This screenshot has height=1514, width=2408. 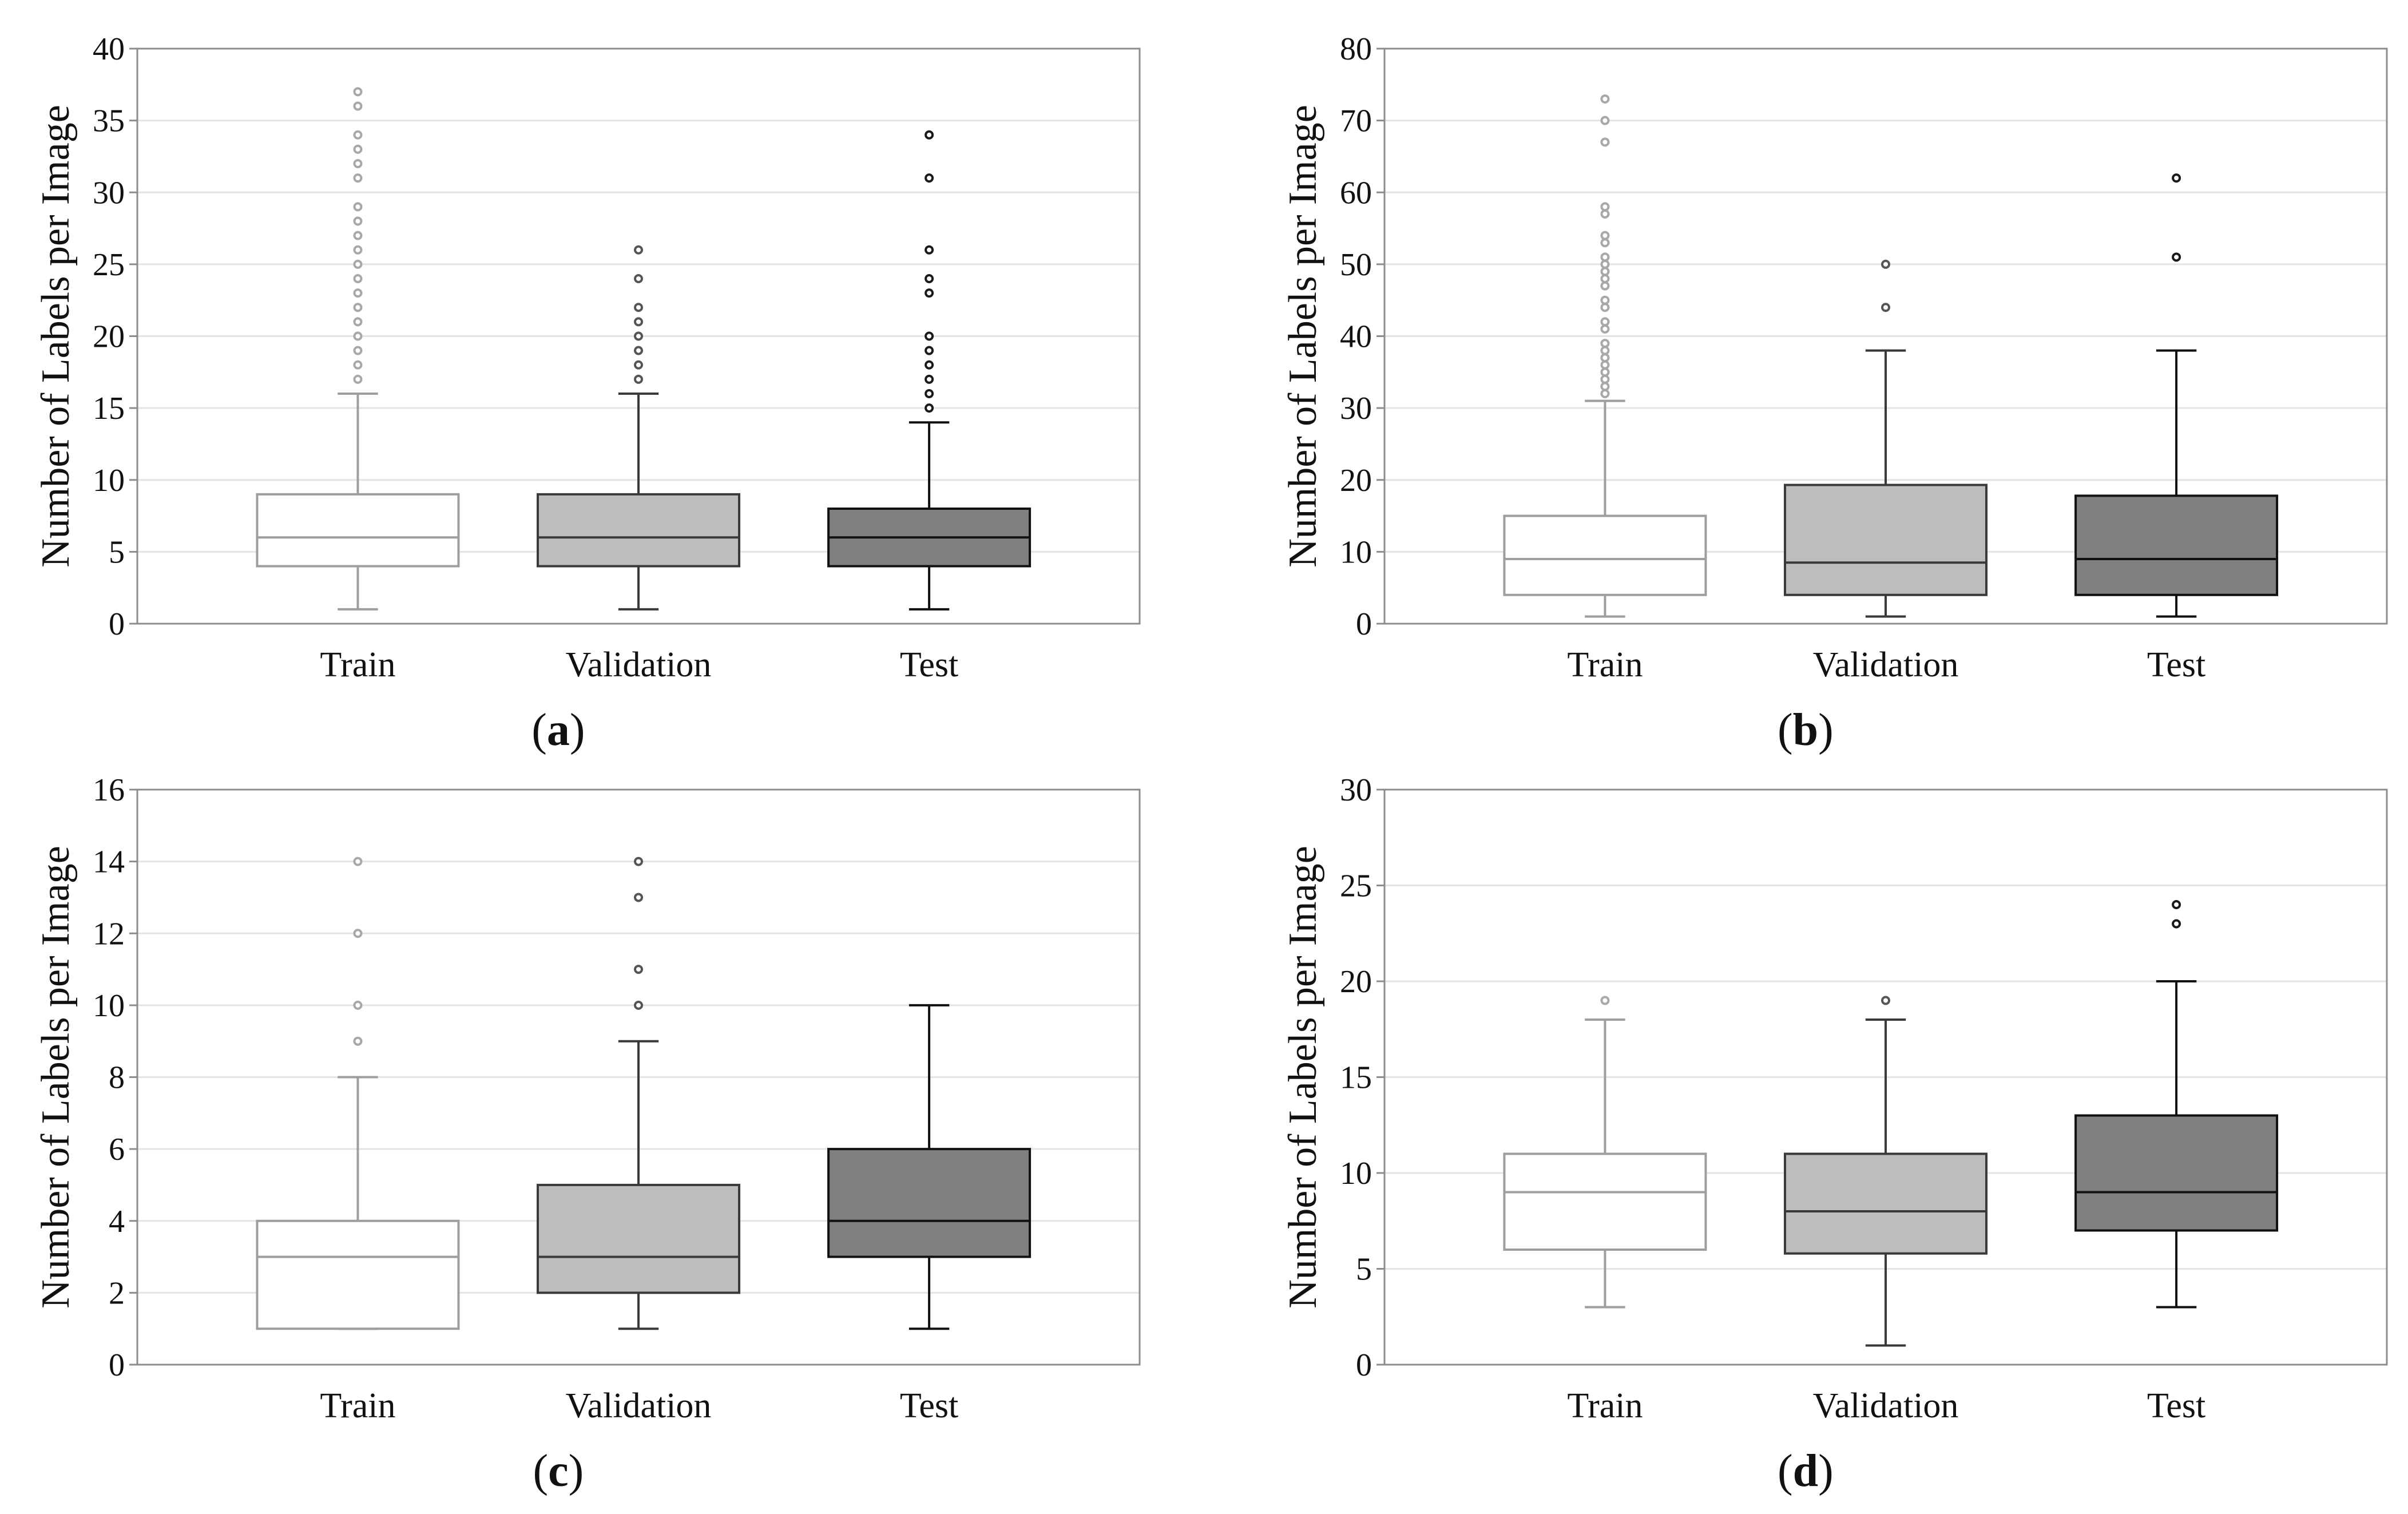 I want to click on y-tick-label: 40, so click(x=1356, y=337).